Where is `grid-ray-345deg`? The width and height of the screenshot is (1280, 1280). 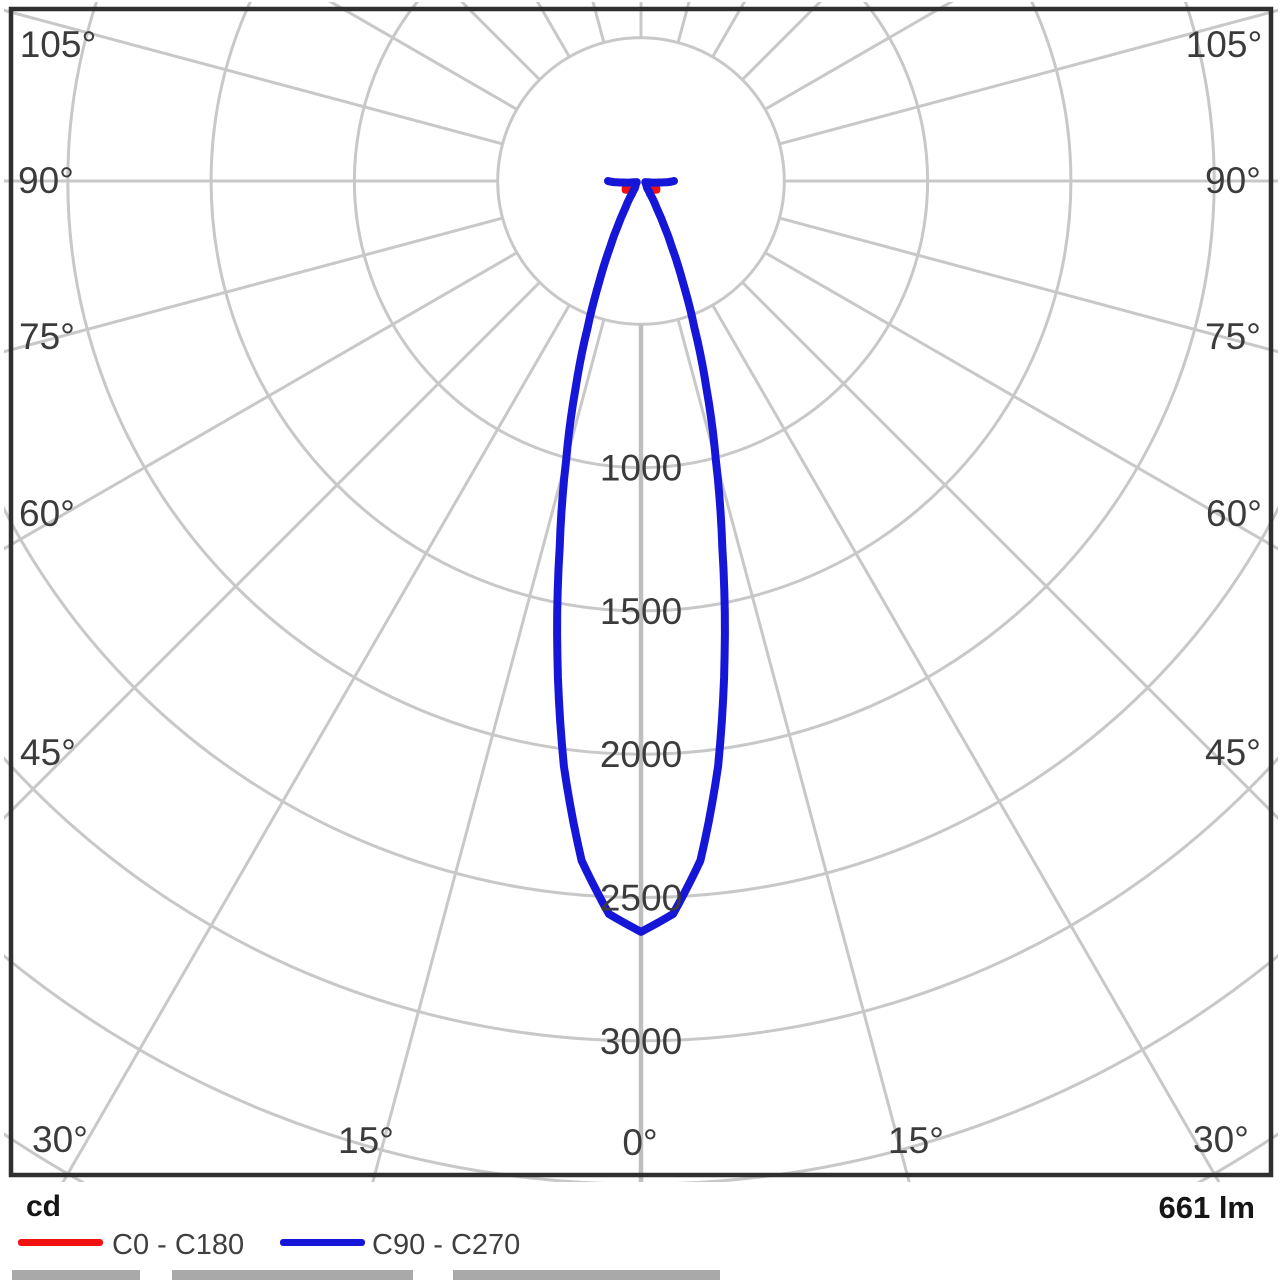 grid-ray-345deg is located at coordinates (488, 750).